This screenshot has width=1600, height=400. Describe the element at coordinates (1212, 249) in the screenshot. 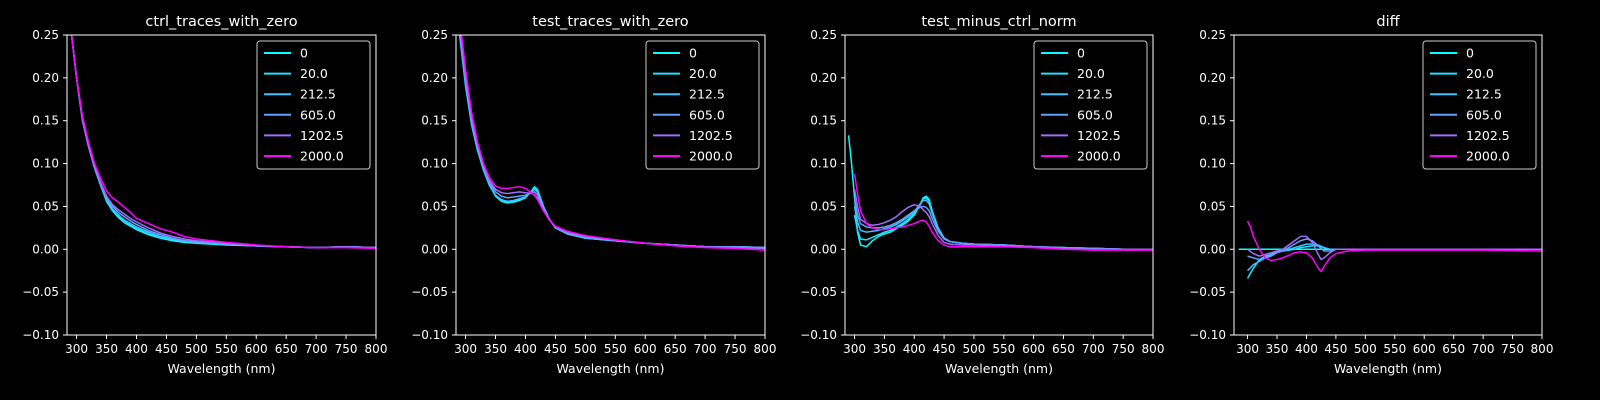

I see `y-tick-label: 0.00` at that location.